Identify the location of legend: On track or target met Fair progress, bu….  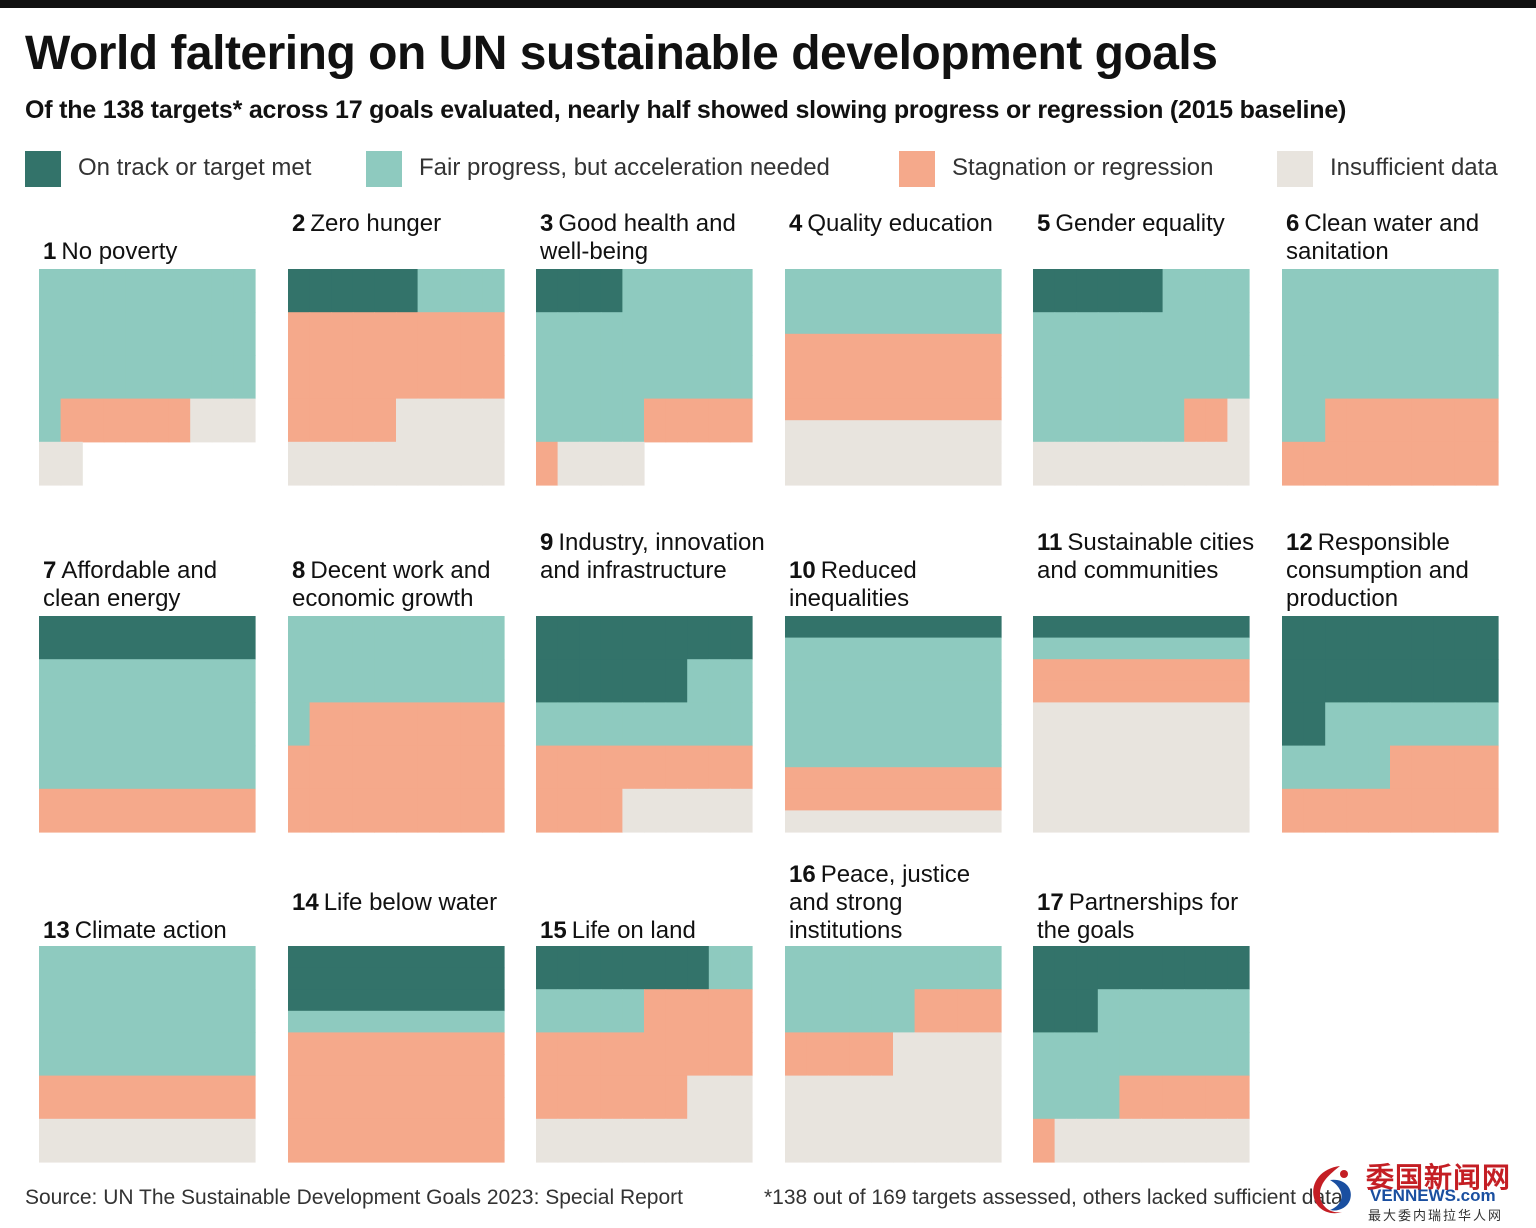
(775, 170).